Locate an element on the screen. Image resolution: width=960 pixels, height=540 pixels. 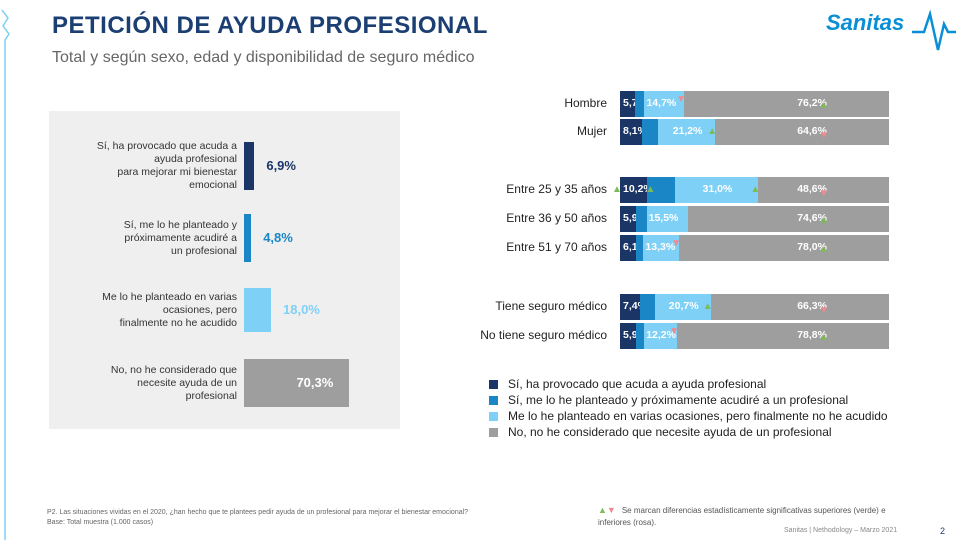
stacked-bar: 8,1% 21,2% ▲ 64,6% ▼ is located at coordinates (754, 132).